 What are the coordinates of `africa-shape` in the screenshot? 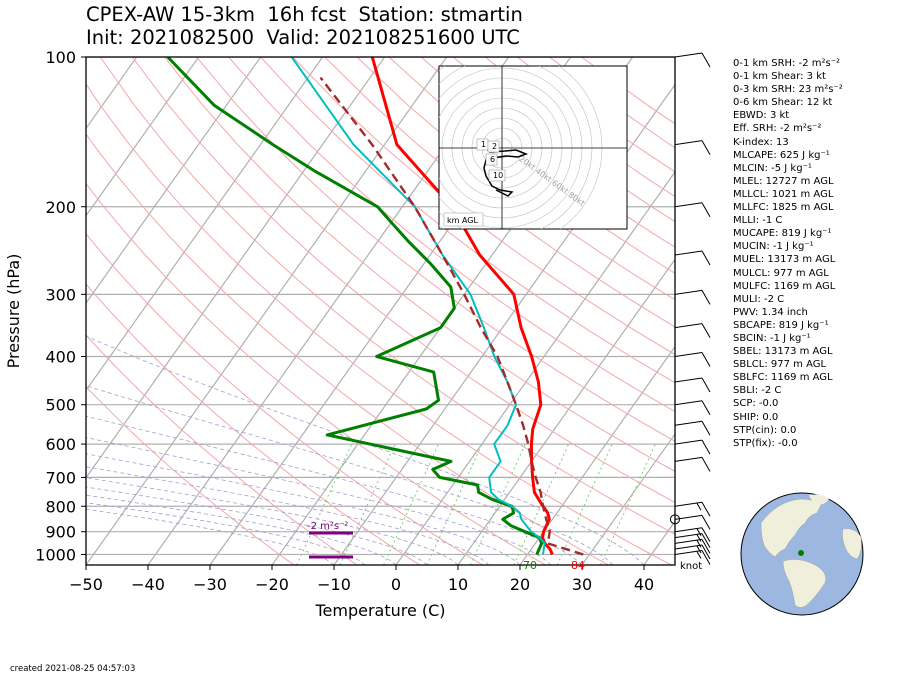 It's located at (852, 544).